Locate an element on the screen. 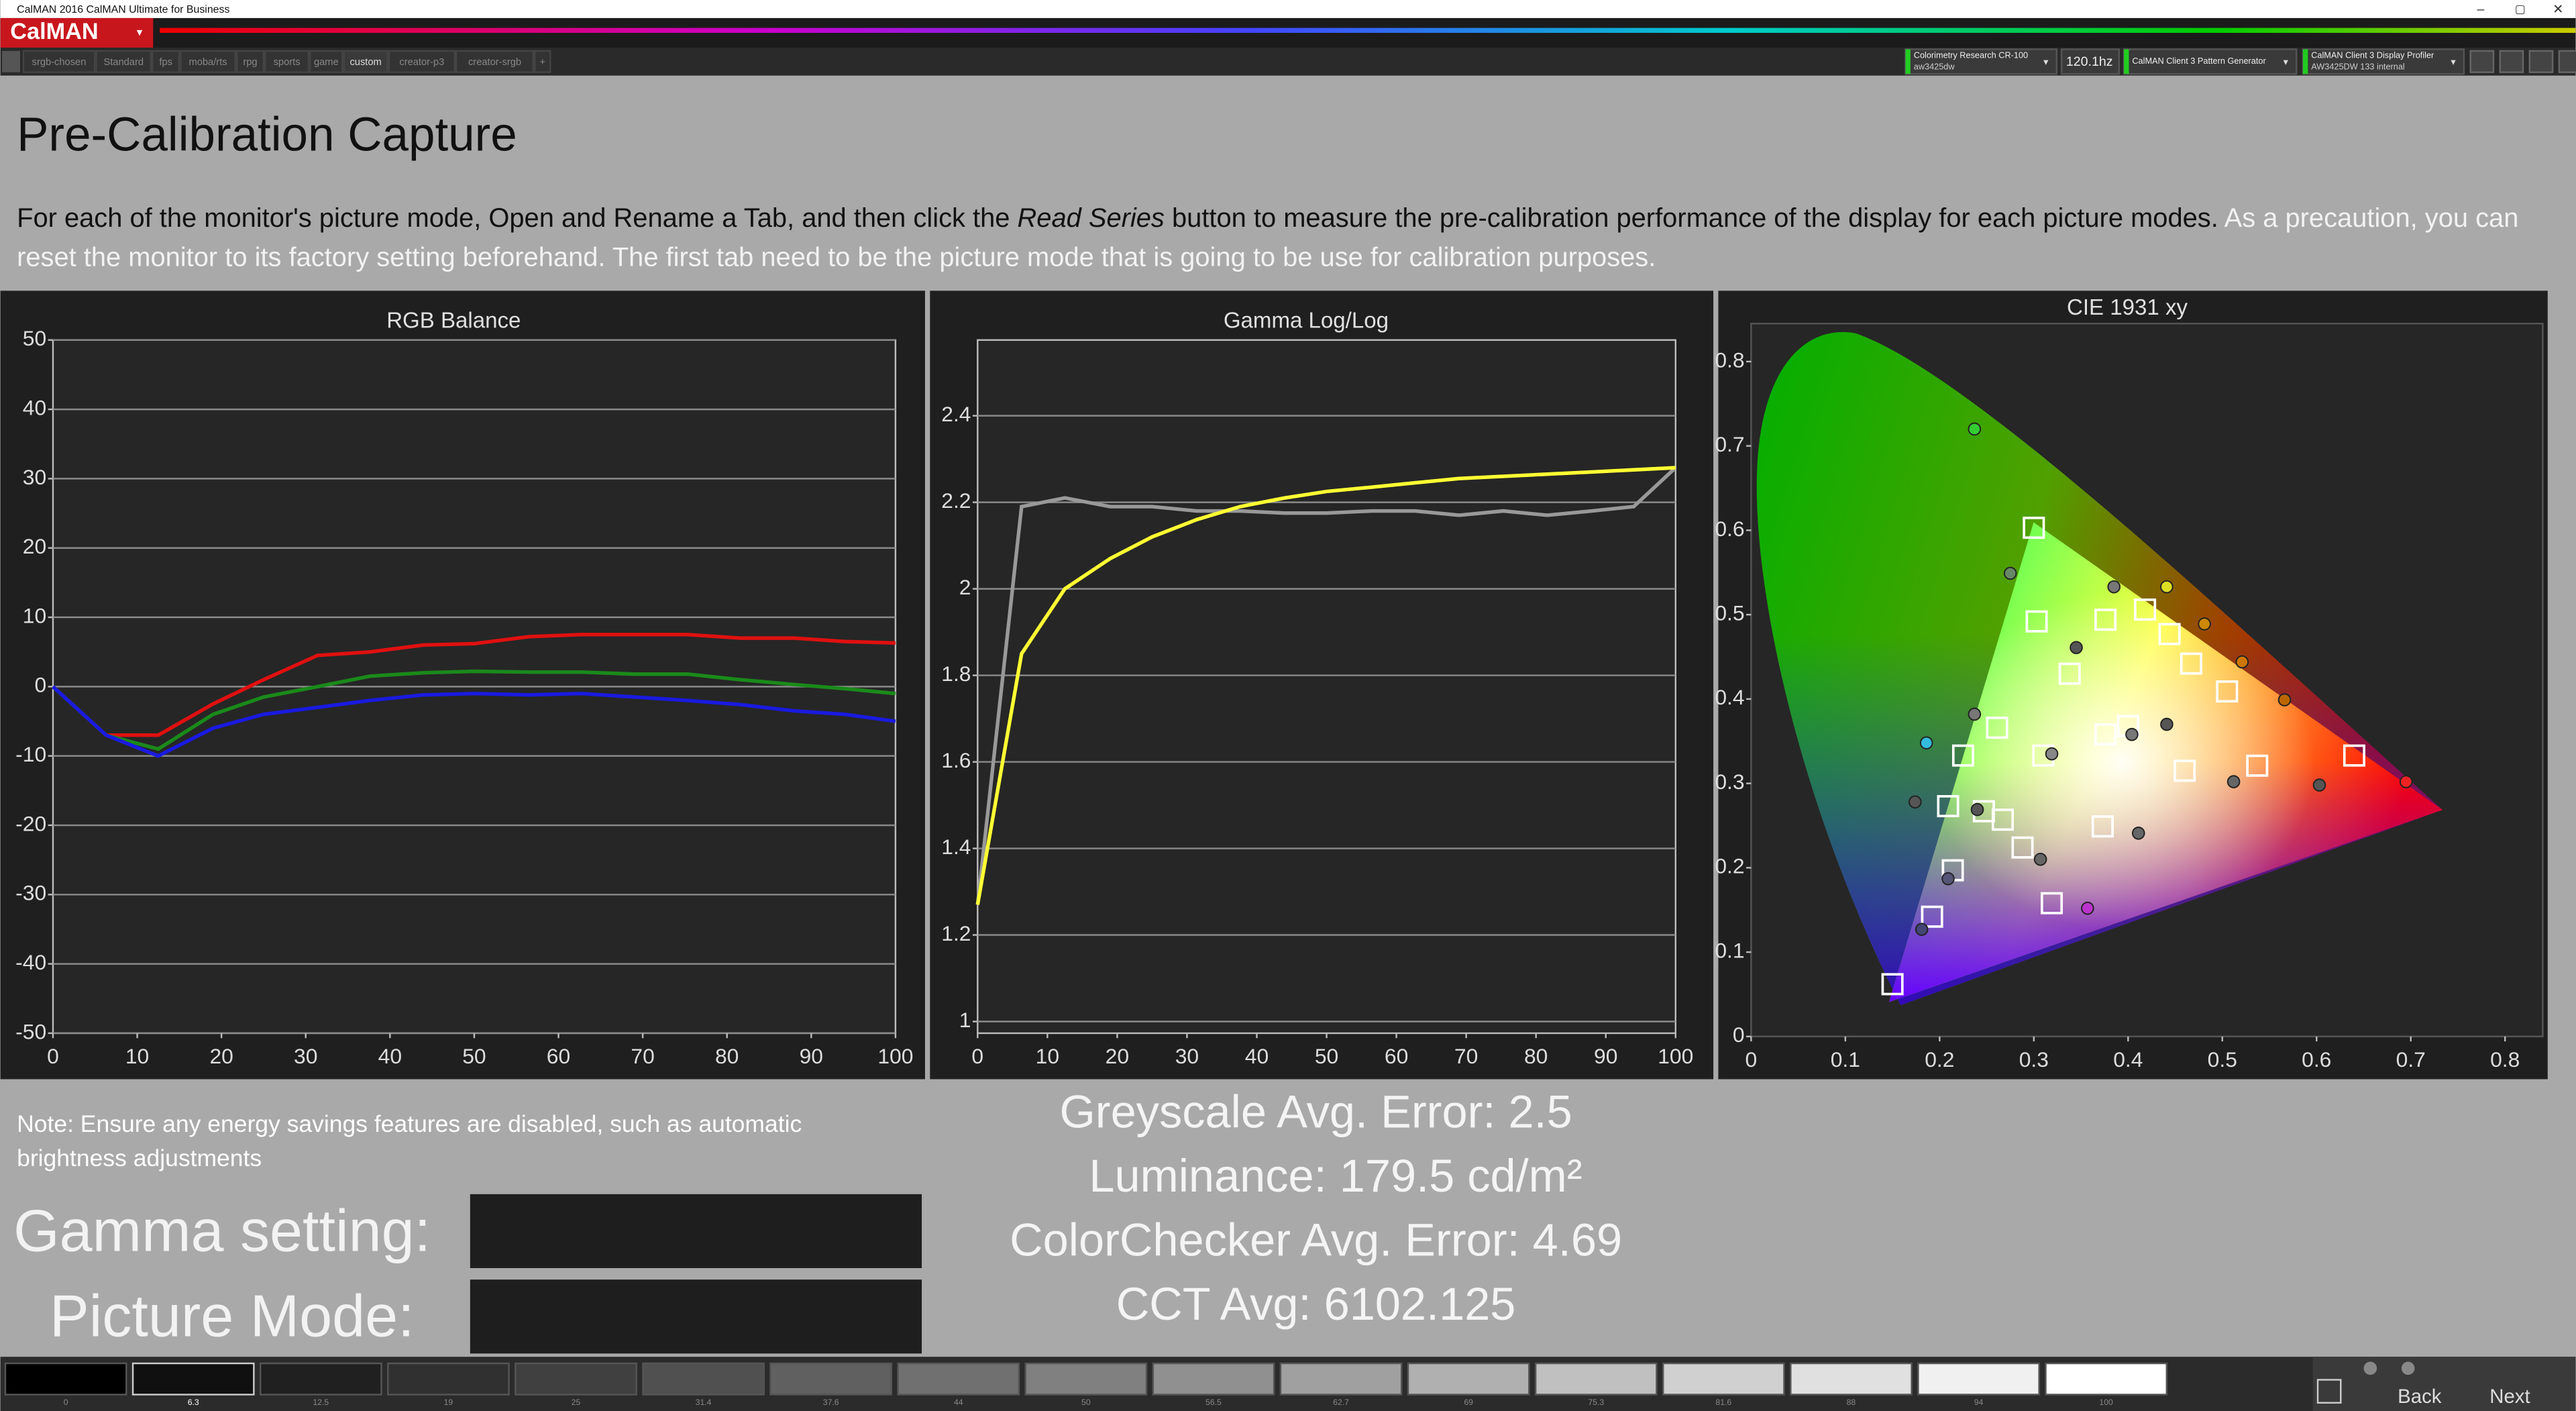  swatch-label: 19 is located at coordinates (448, 1402).